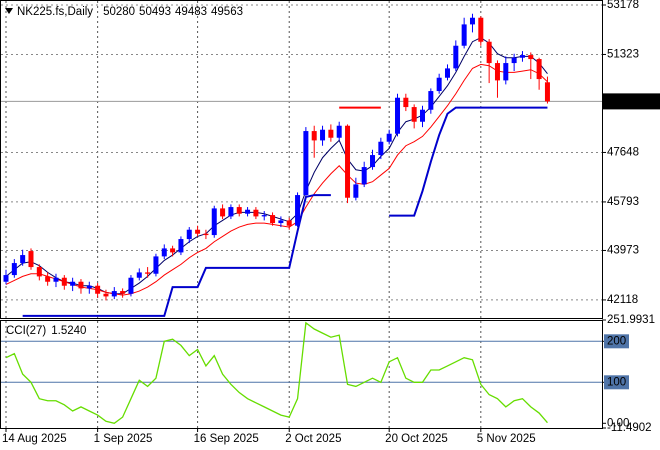 The height and width of the screenshot is (450, 660). What do you see at coordinates (623, 152) in the screenshot?
I see `y-tick-label: 47648` at bounding box center [623, 152].